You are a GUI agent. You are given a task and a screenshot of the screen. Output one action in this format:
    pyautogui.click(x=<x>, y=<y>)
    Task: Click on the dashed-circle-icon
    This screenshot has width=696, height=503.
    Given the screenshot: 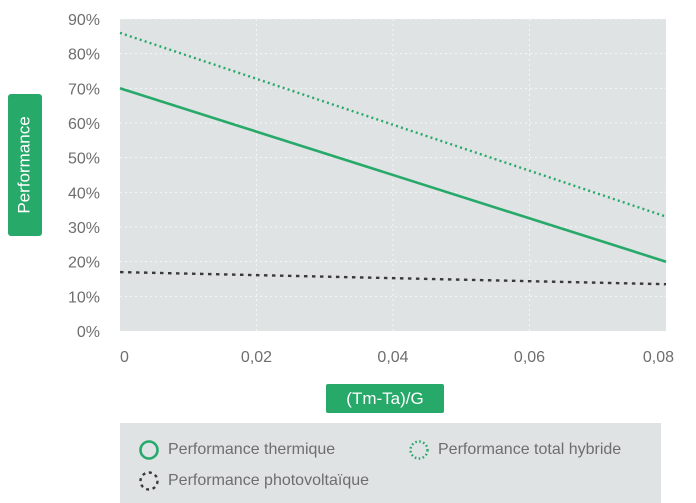 What is the action you would take?
    pyautogui.click(x=149, y=481)
    